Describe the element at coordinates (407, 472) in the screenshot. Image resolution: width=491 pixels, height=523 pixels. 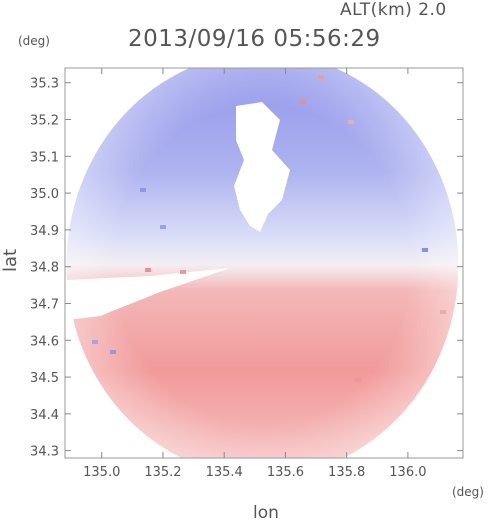
I see `x-tick-label: 136.0` at that location.